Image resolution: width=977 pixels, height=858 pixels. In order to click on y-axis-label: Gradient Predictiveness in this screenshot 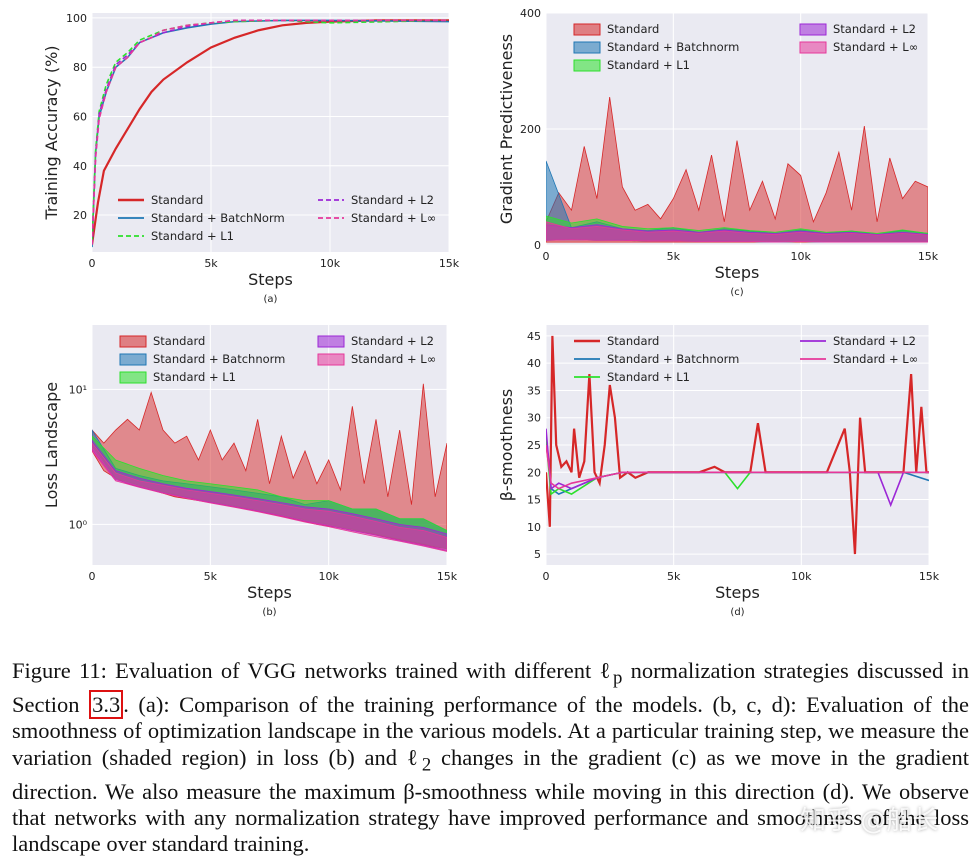, I will do `click(506, 129)`.